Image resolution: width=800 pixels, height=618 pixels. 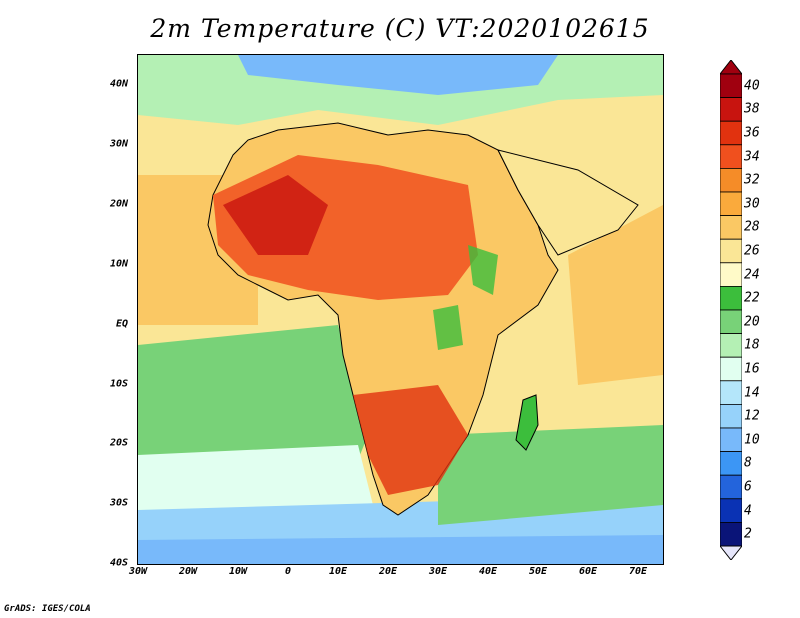 I want to click on indian-ocean-warm, so click(x=615, y=295).